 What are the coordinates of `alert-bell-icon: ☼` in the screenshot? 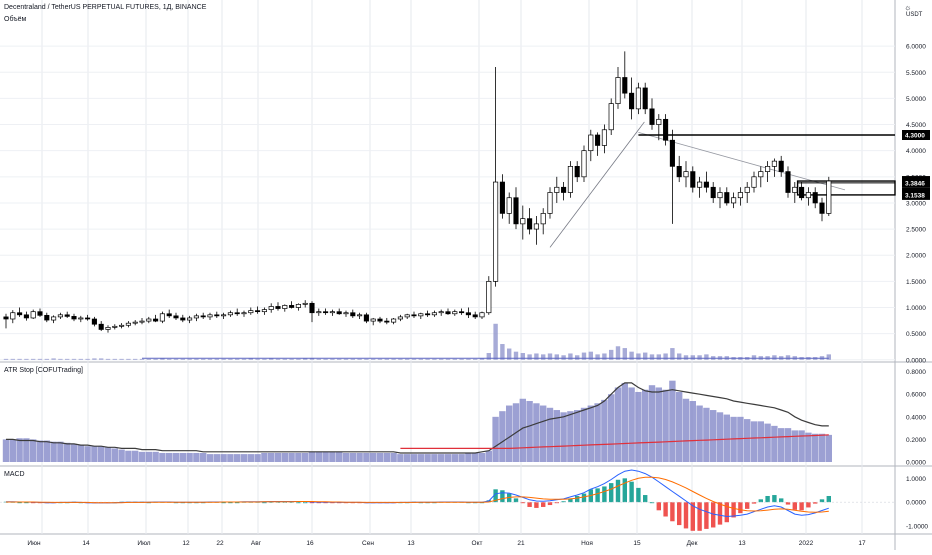 It's located at (908, 7).